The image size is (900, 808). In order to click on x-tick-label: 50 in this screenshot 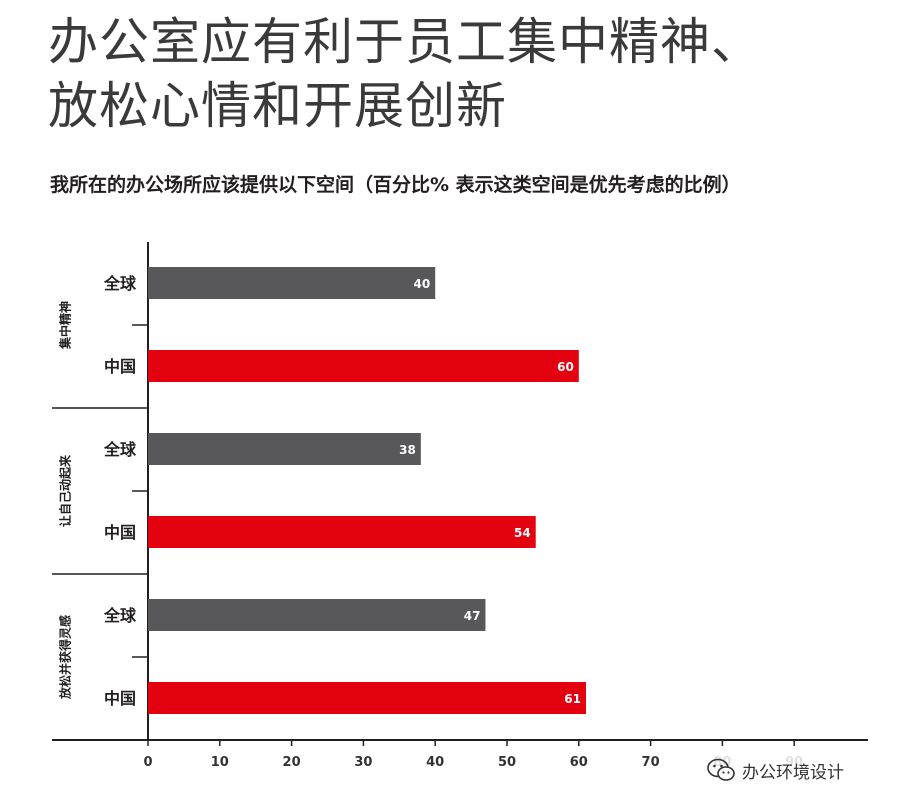, I will do `click(507, 762)`.